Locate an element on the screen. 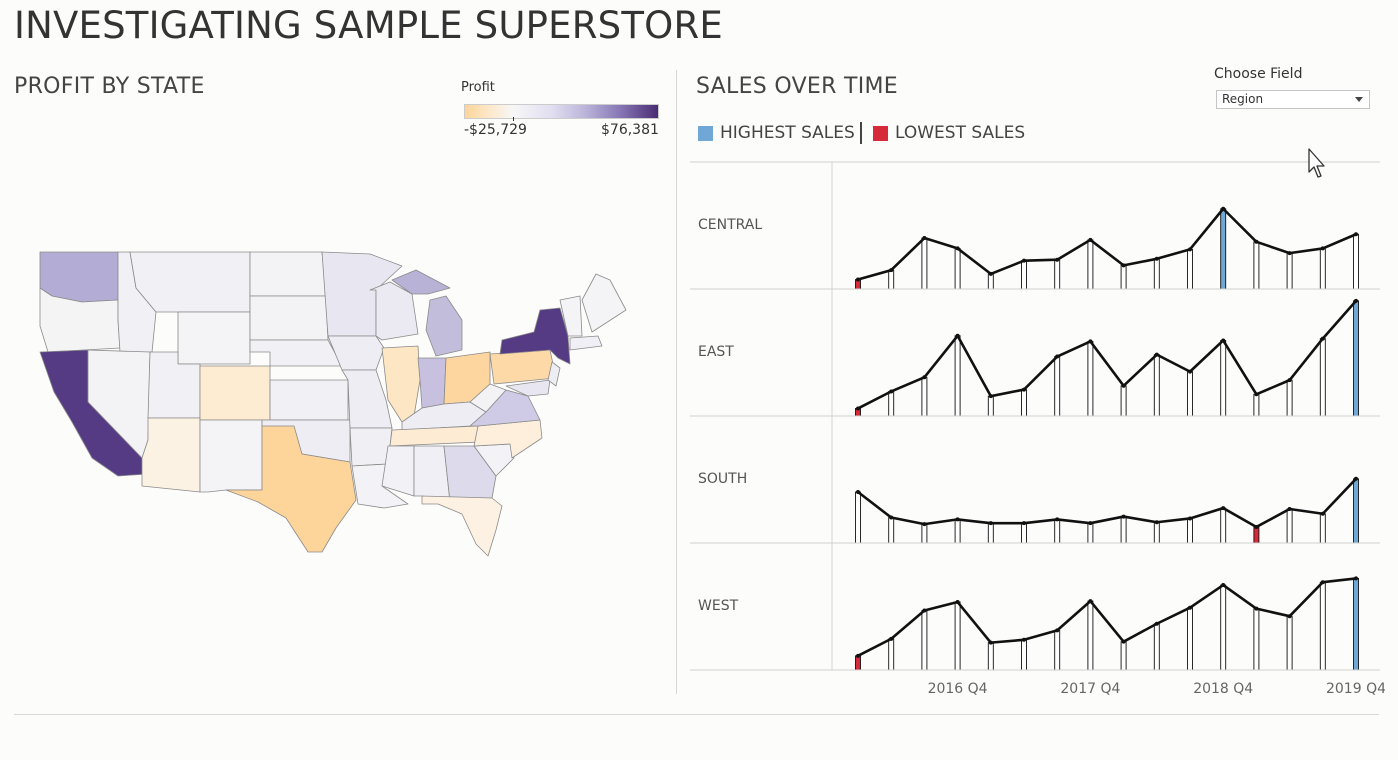 This screenshot has height=760, width=1398. state-iowa is located at coordinates (356, 353).